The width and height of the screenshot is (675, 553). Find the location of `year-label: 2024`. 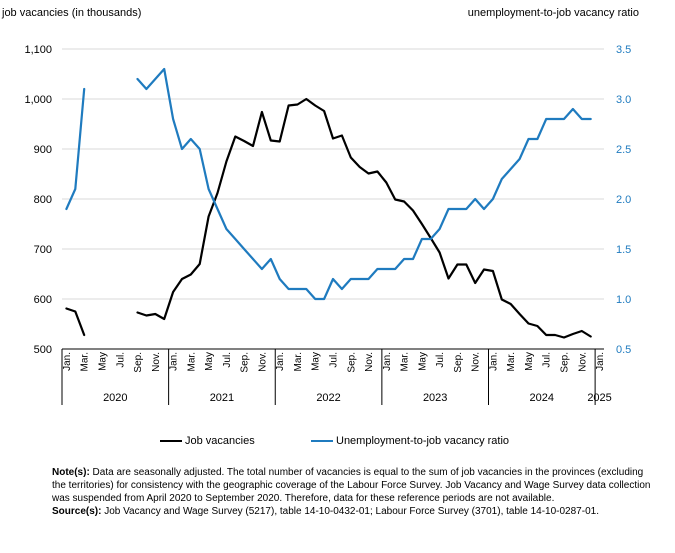

year-label: 2024 is located at coordinates (542, 398).